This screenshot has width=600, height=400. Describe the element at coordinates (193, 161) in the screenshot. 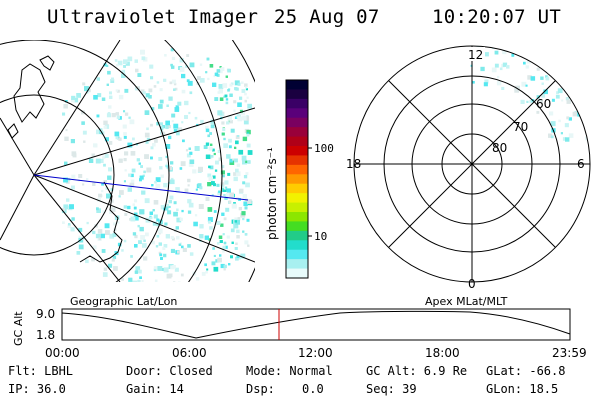

I see `latitude-circle` at that location.